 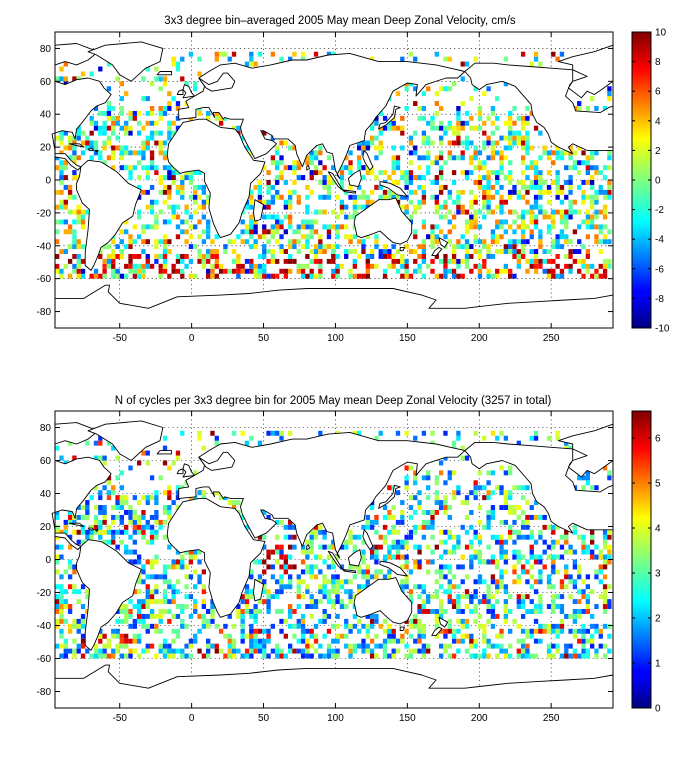 What do you see at coordinates (322, 115) in the screenshot?
I see `continent-eurasia` at bounding box center [322, 115].